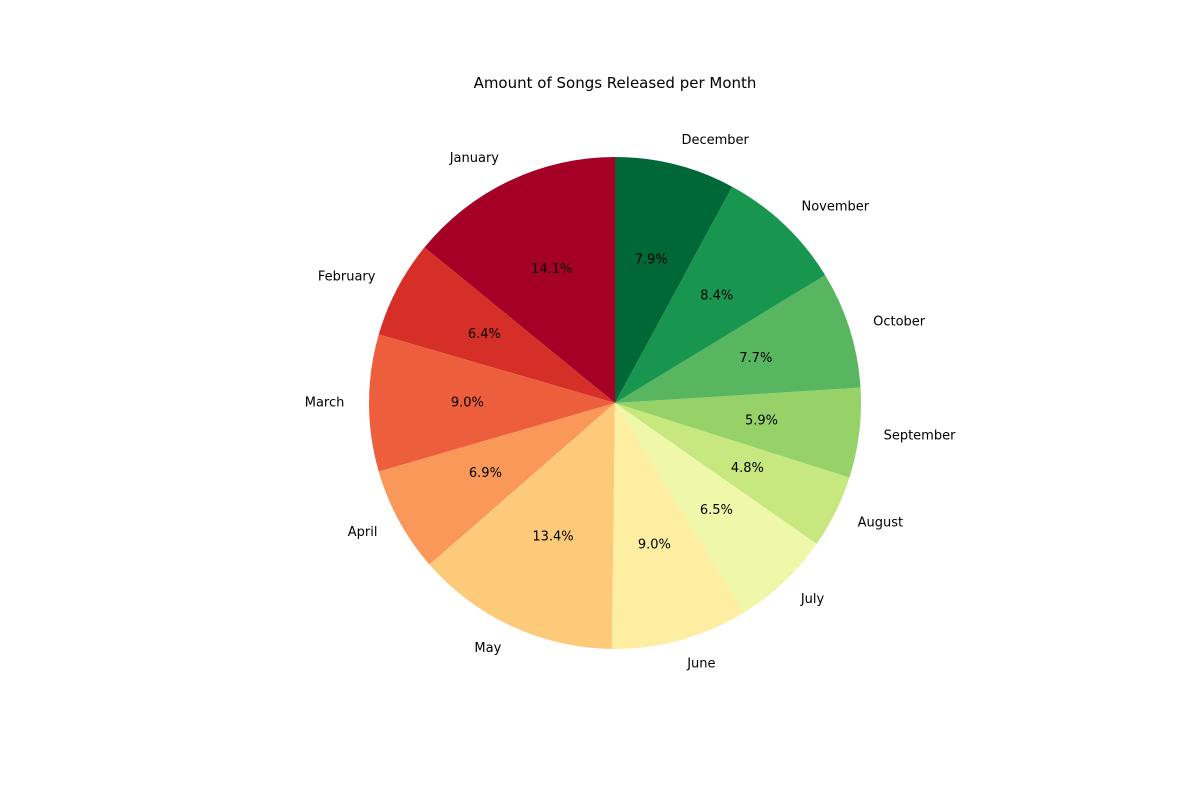 This screenshot has height=800, width=1200. What do you see at coordinates (674, 280) in the screenshot?
I see `slice-december` at bounding box center [674, 280].